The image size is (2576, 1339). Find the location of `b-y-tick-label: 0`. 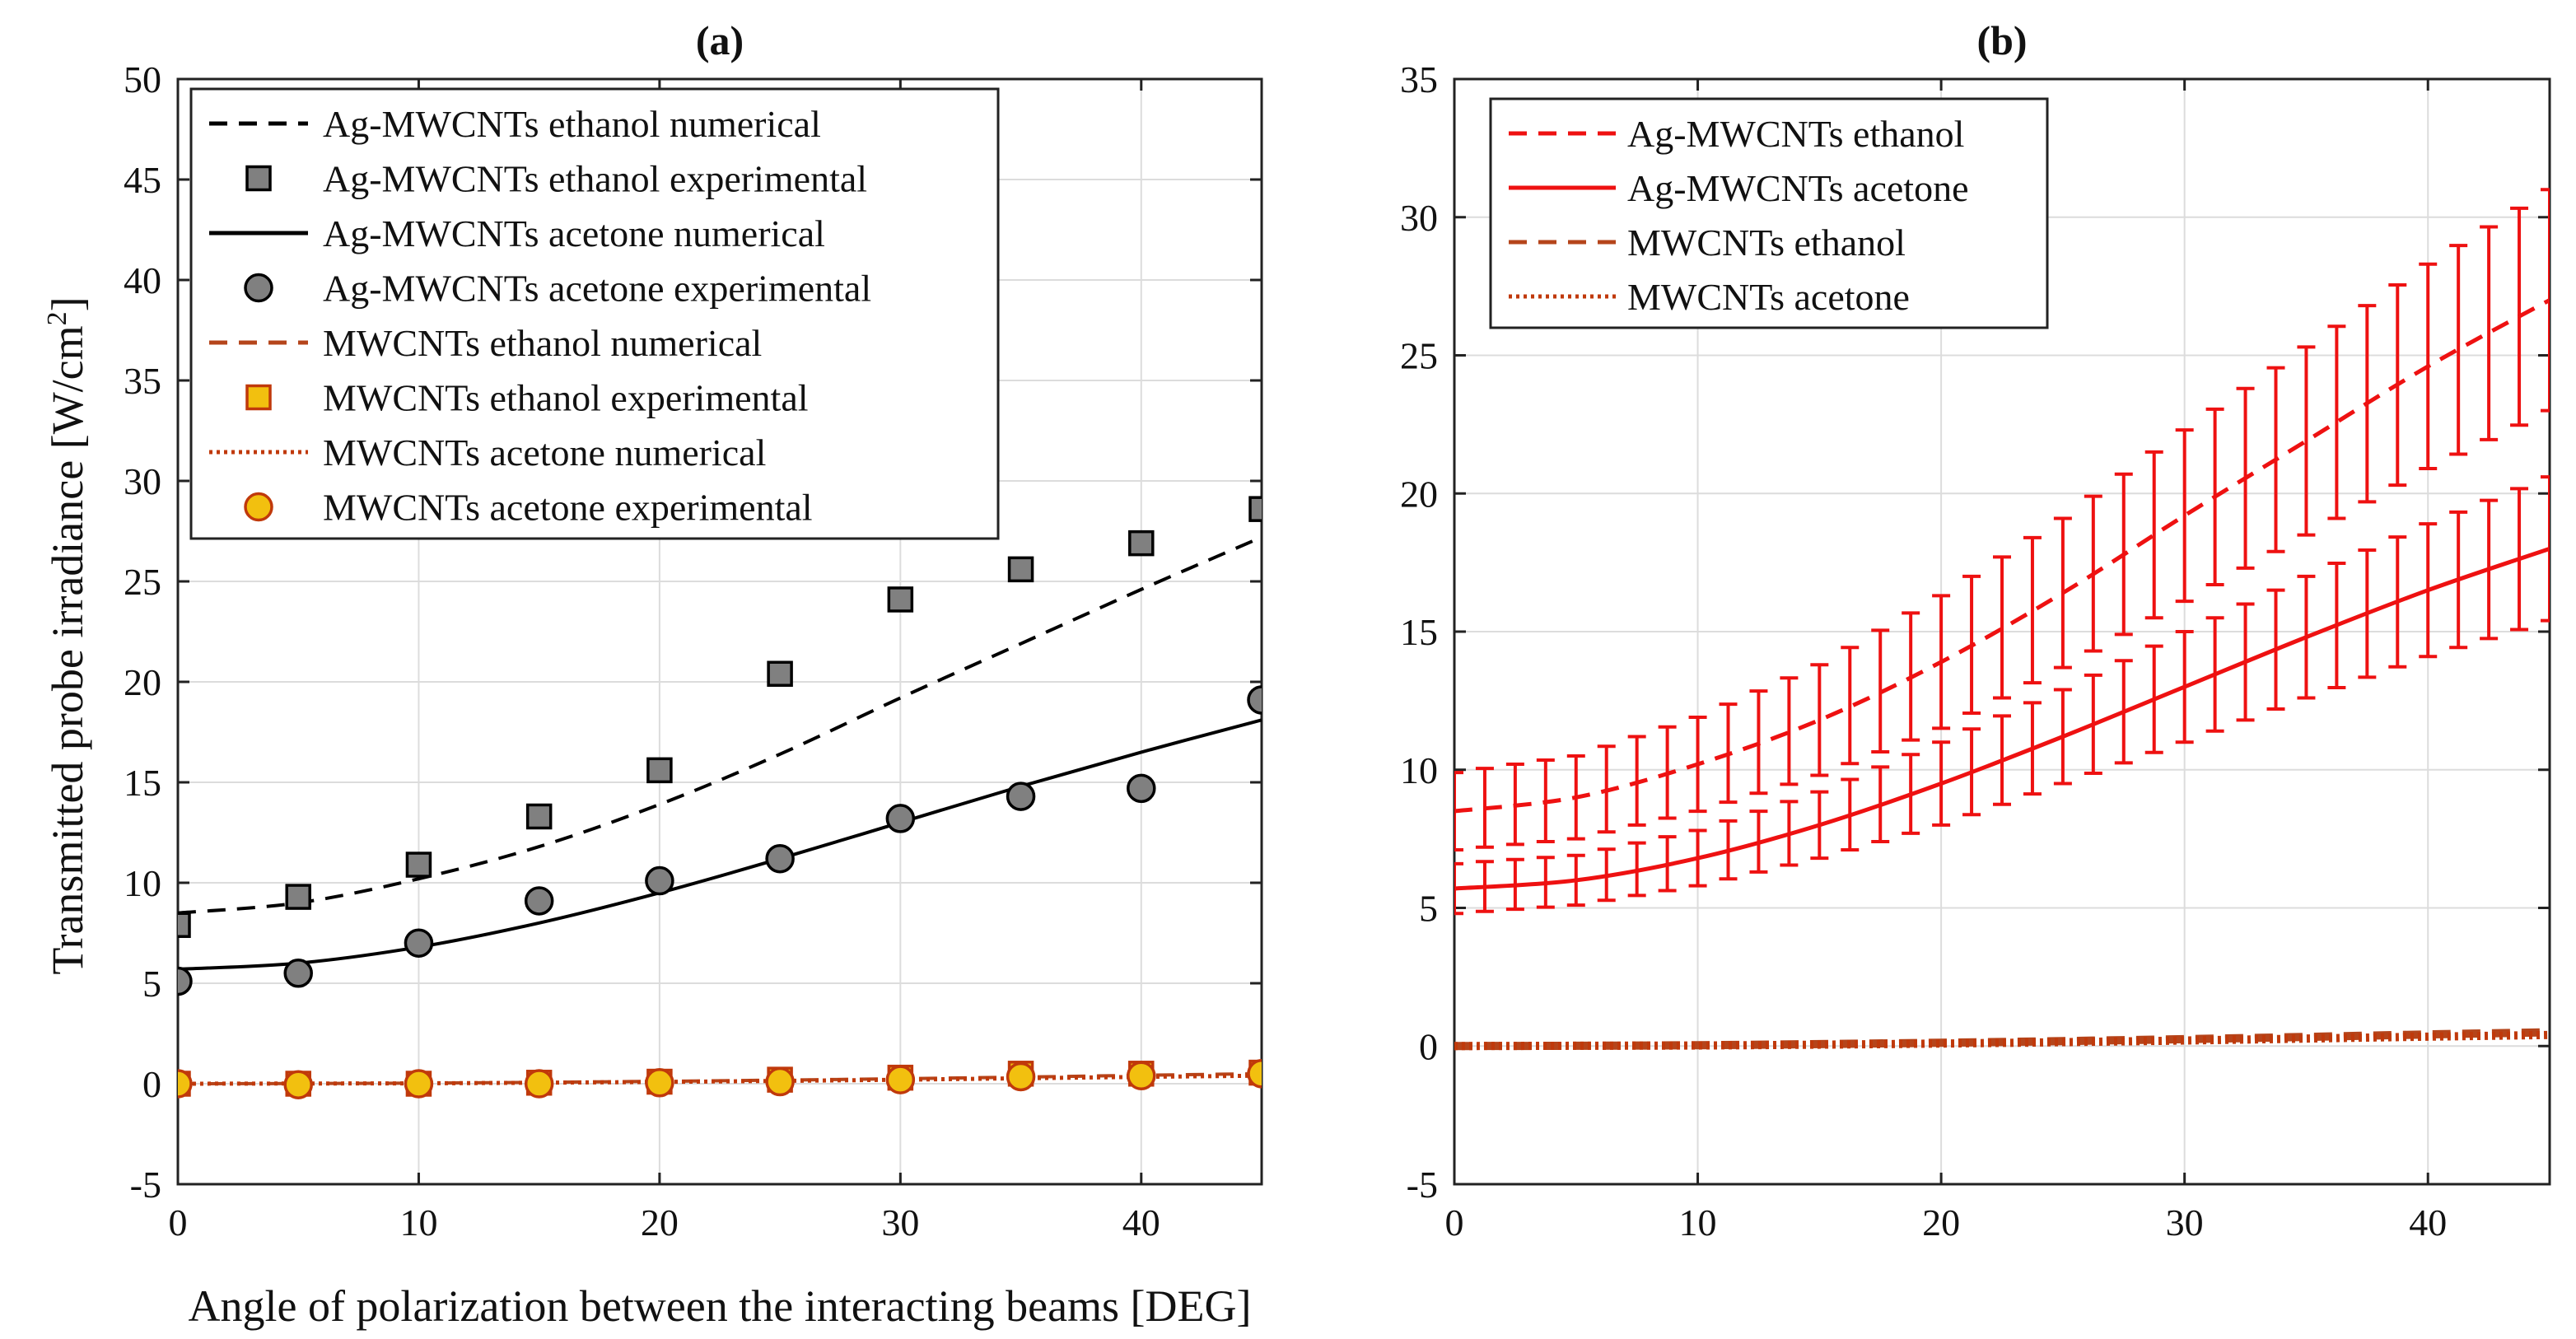

b-y-tick-label: 0 is located at coordinates (1428, 1046).